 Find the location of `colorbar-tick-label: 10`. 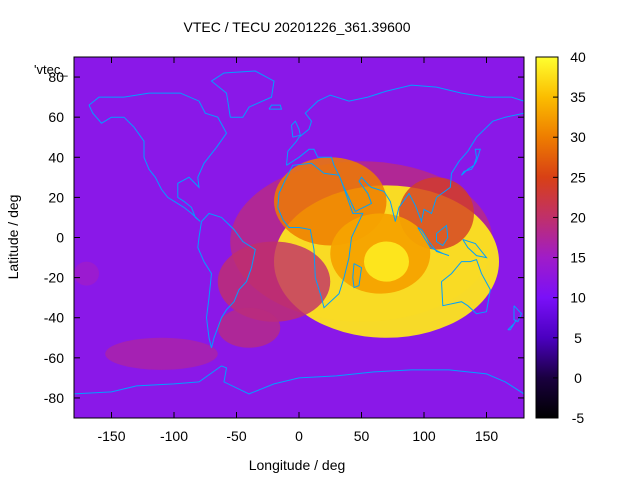

colorbar-tick-label: 10 is located at coordinates (578, 298).